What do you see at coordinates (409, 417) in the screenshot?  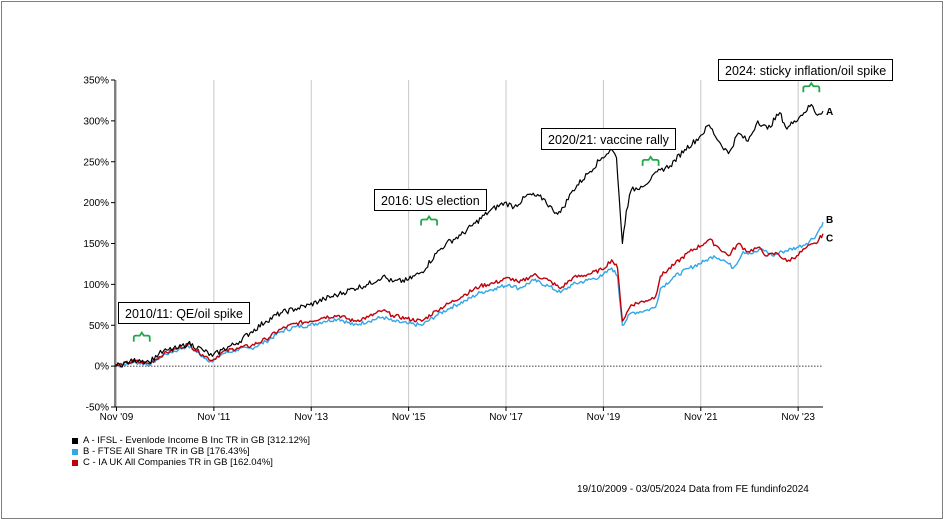 I see `x-tick-label: Nov '15` at bounding box center [409, 417].